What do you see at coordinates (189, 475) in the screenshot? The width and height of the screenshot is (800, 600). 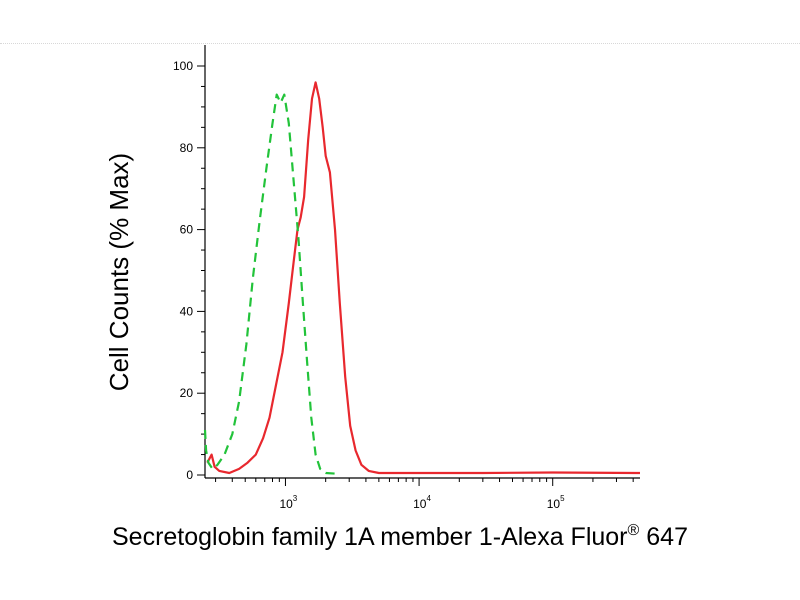 I see `y-tick-label: 0` at bounding box center [189, 475].